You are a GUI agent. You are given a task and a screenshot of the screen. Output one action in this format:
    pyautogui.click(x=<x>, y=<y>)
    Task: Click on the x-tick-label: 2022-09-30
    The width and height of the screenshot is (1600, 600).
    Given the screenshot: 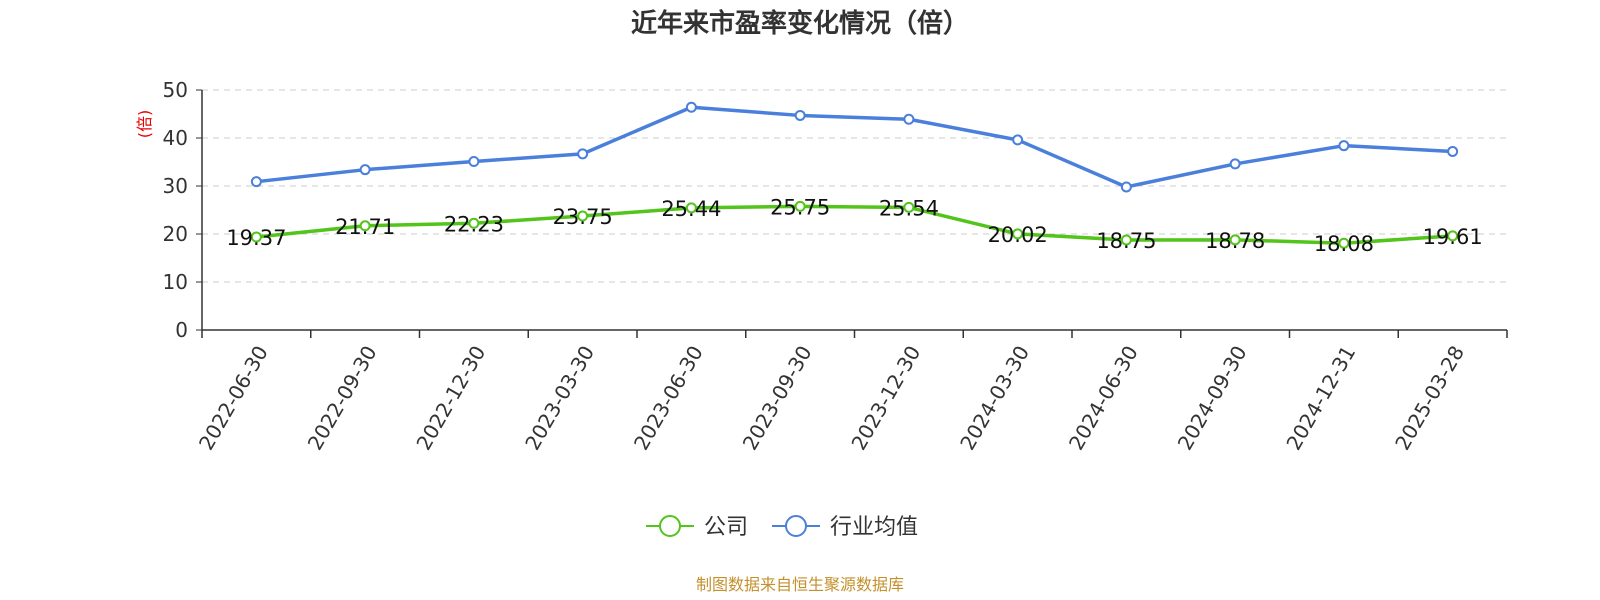 What is the action you would take?
    pyautogui.click(x=342, y=398)
    